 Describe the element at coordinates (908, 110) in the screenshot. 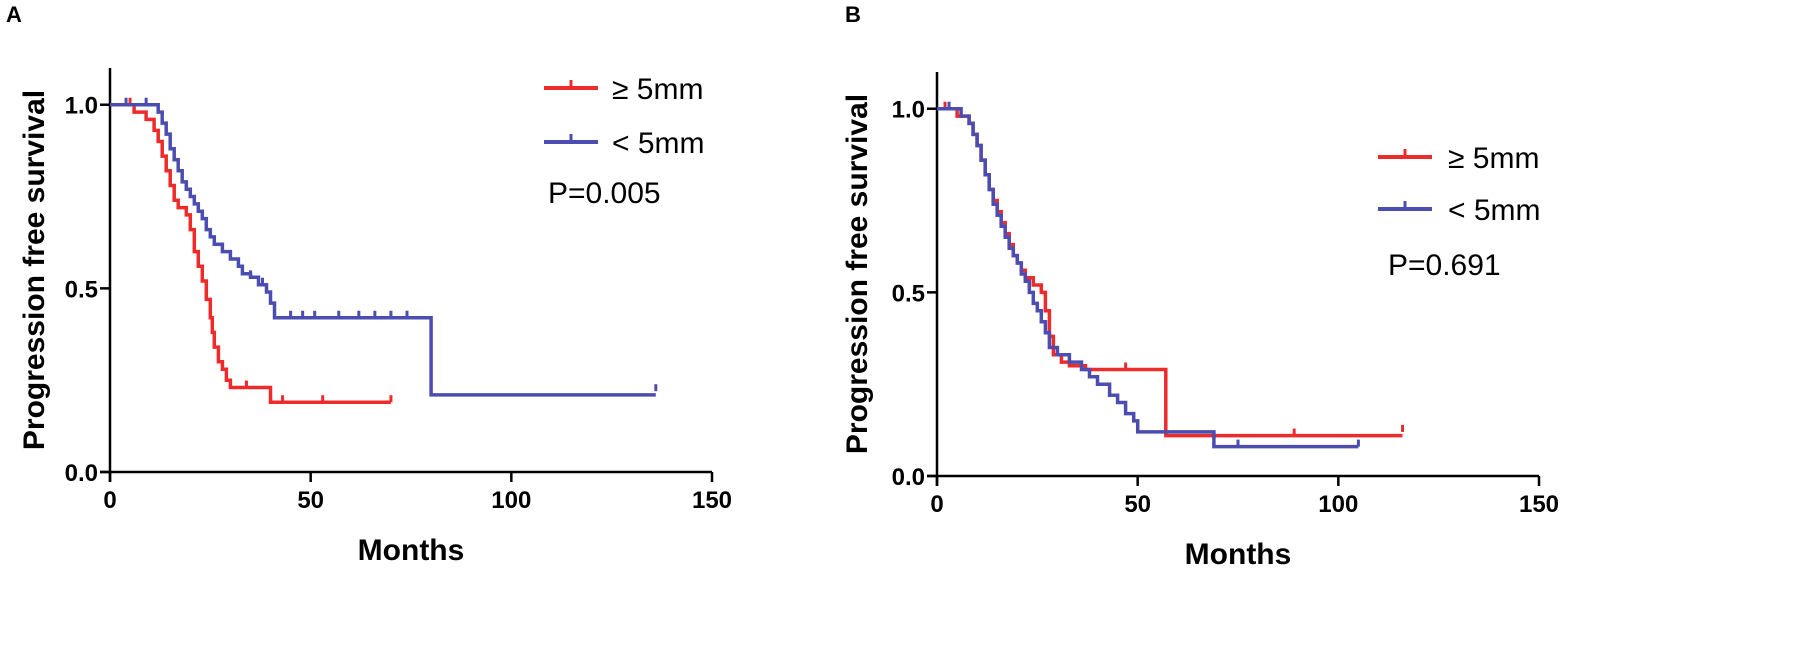

I see `panel-b-y-tick-label-2: 1.0` at that location.